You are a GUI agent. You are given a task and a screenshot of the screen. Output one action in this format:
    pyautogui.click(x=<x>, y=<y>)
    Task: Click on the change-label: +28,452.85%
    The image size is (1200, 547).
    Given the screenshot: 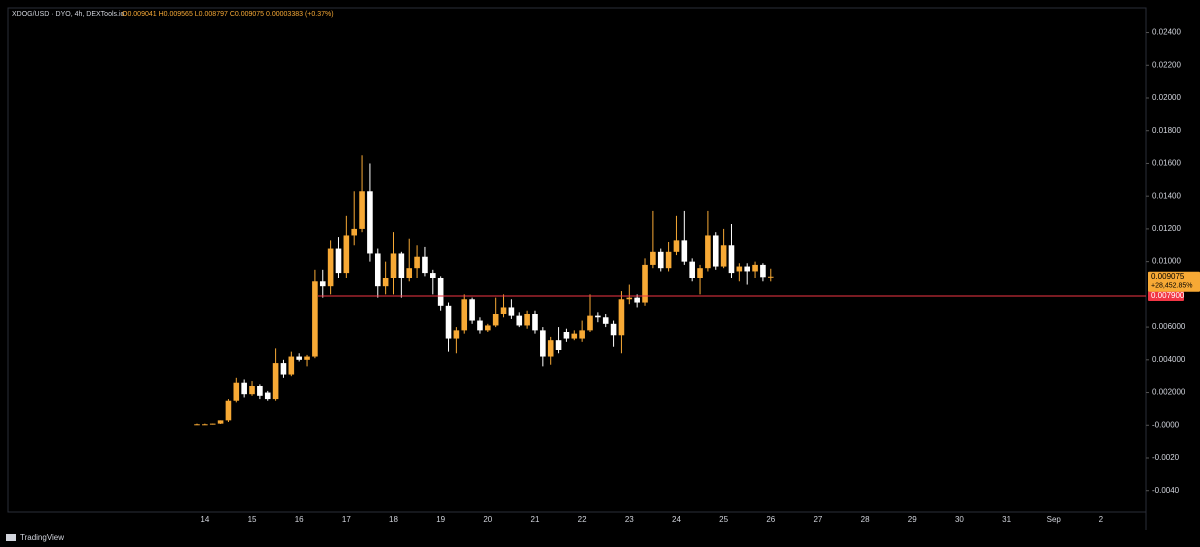 What is the action you would take?
    pyautogui.click(x=1171, y=286)
    